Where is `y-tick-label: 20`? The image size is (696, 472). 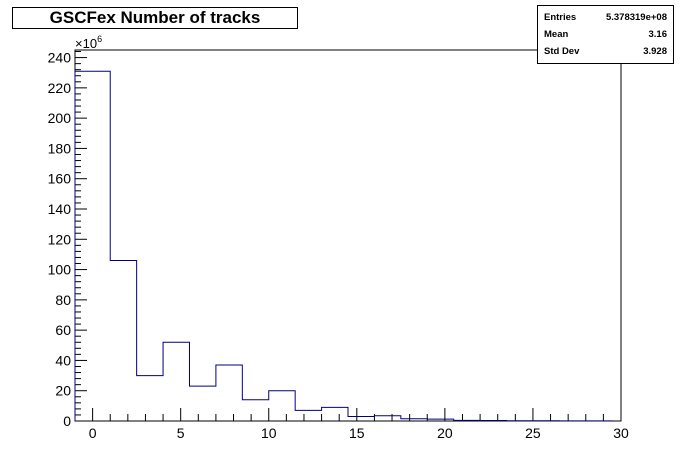 y-tick-label: 20 is located at coordinates (63, 391).